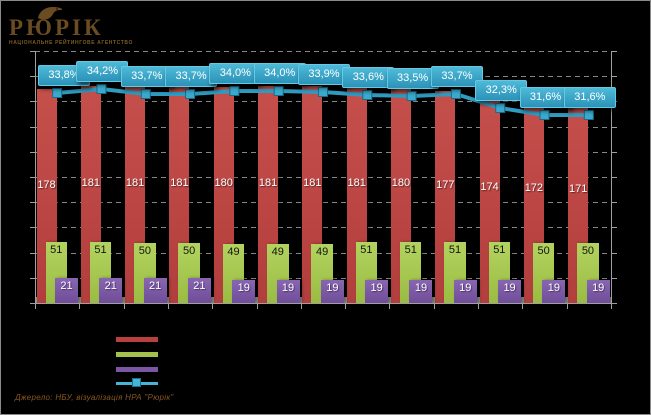  Describe the element at coordinates (94, 397) in the screenshot. I see `source-note: Джерело: НБУ, візуалізація НРА "Рюрік"` at that location.